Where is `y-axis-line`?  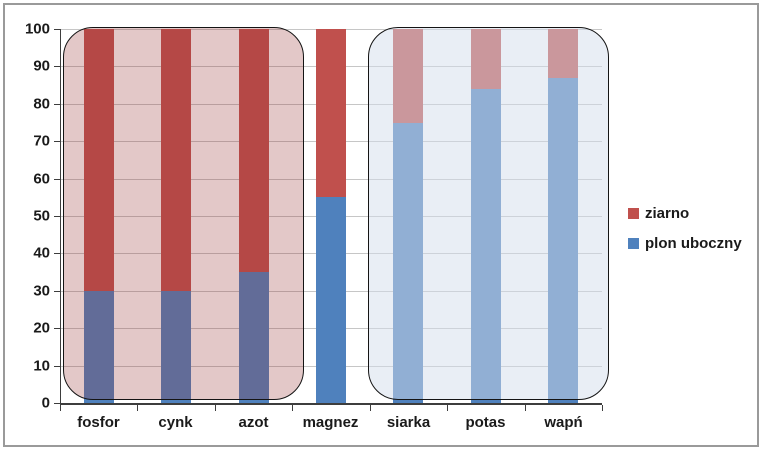 y-axis-line is located at coordinates (60, 217).